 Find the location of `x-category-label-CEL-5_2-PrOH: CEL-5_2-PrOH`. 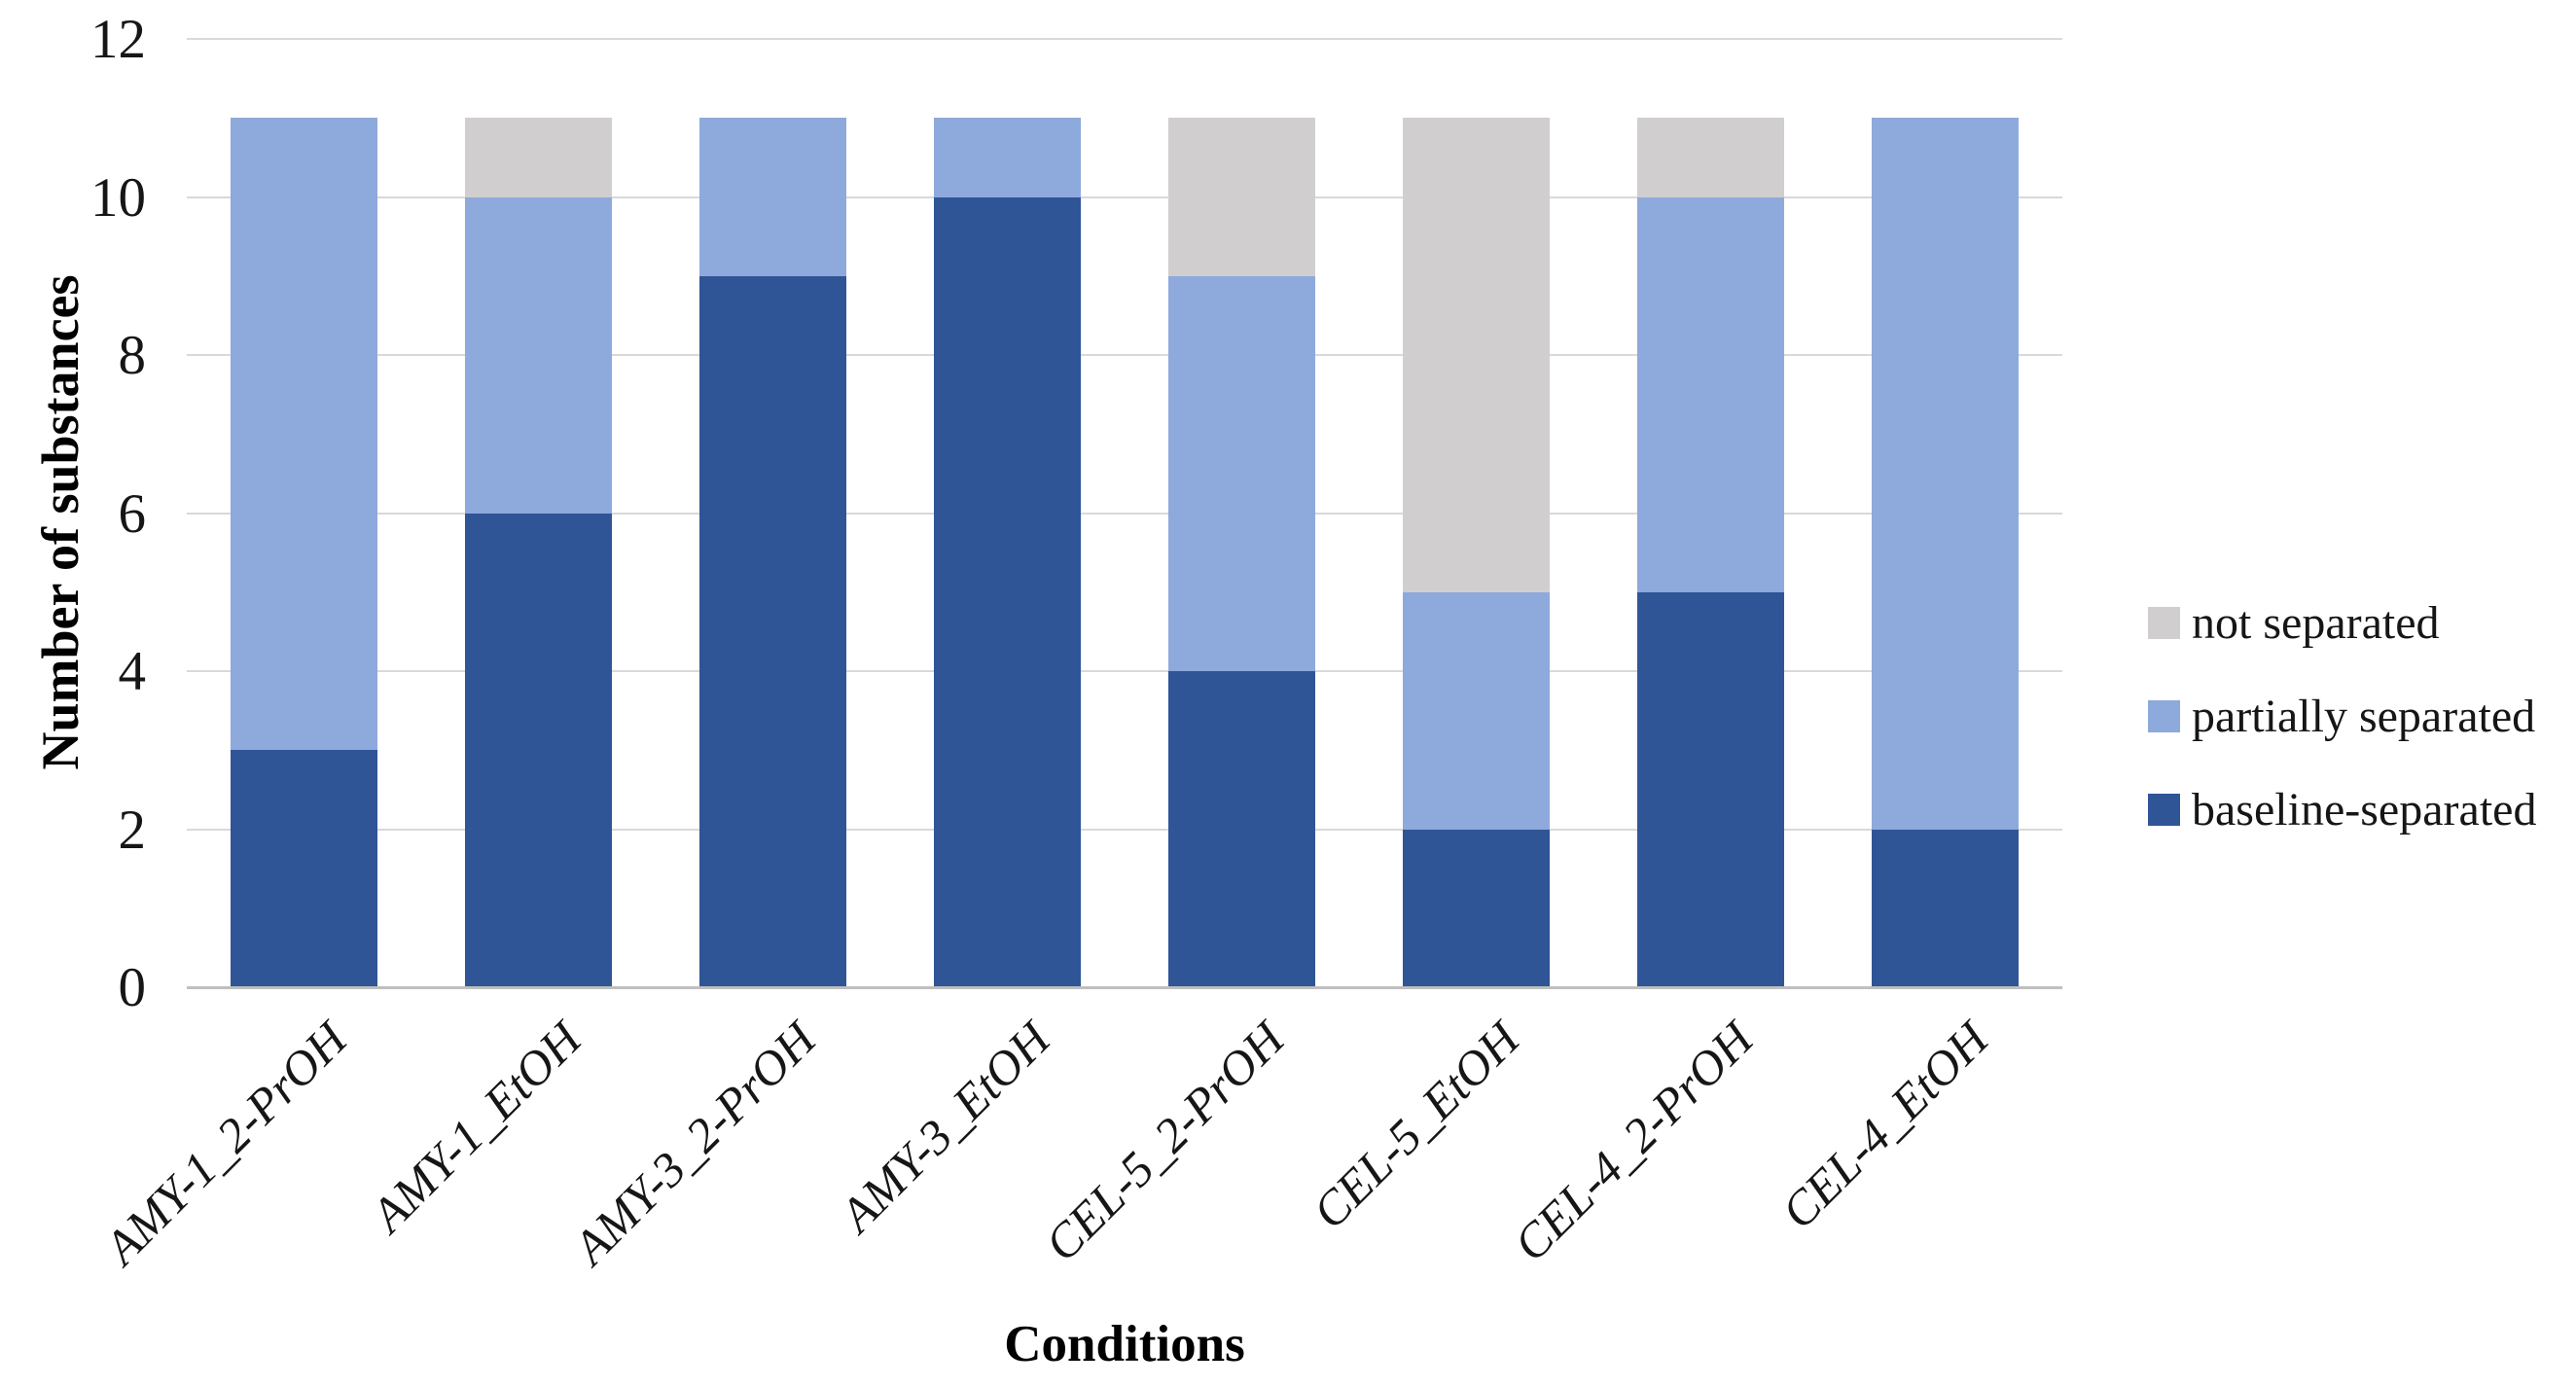

x-category-label-CEL-5_2-PrOH: CEL-5_2-PrOH is located at coordinates (1164, 1141).